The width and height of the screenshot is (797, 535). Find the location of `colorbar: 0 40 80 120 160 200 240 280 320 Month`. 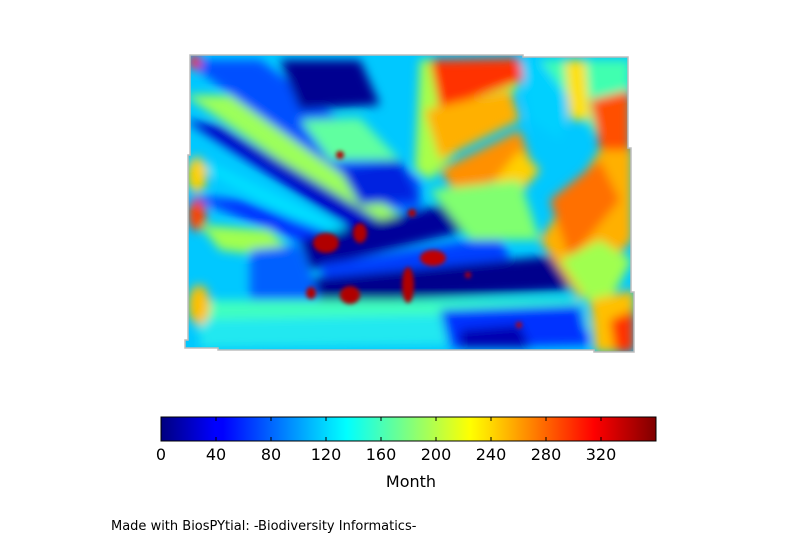

colorbar: 0 40 80 120 160 200 240 280 320 Month is located at coordinates (406, 453).